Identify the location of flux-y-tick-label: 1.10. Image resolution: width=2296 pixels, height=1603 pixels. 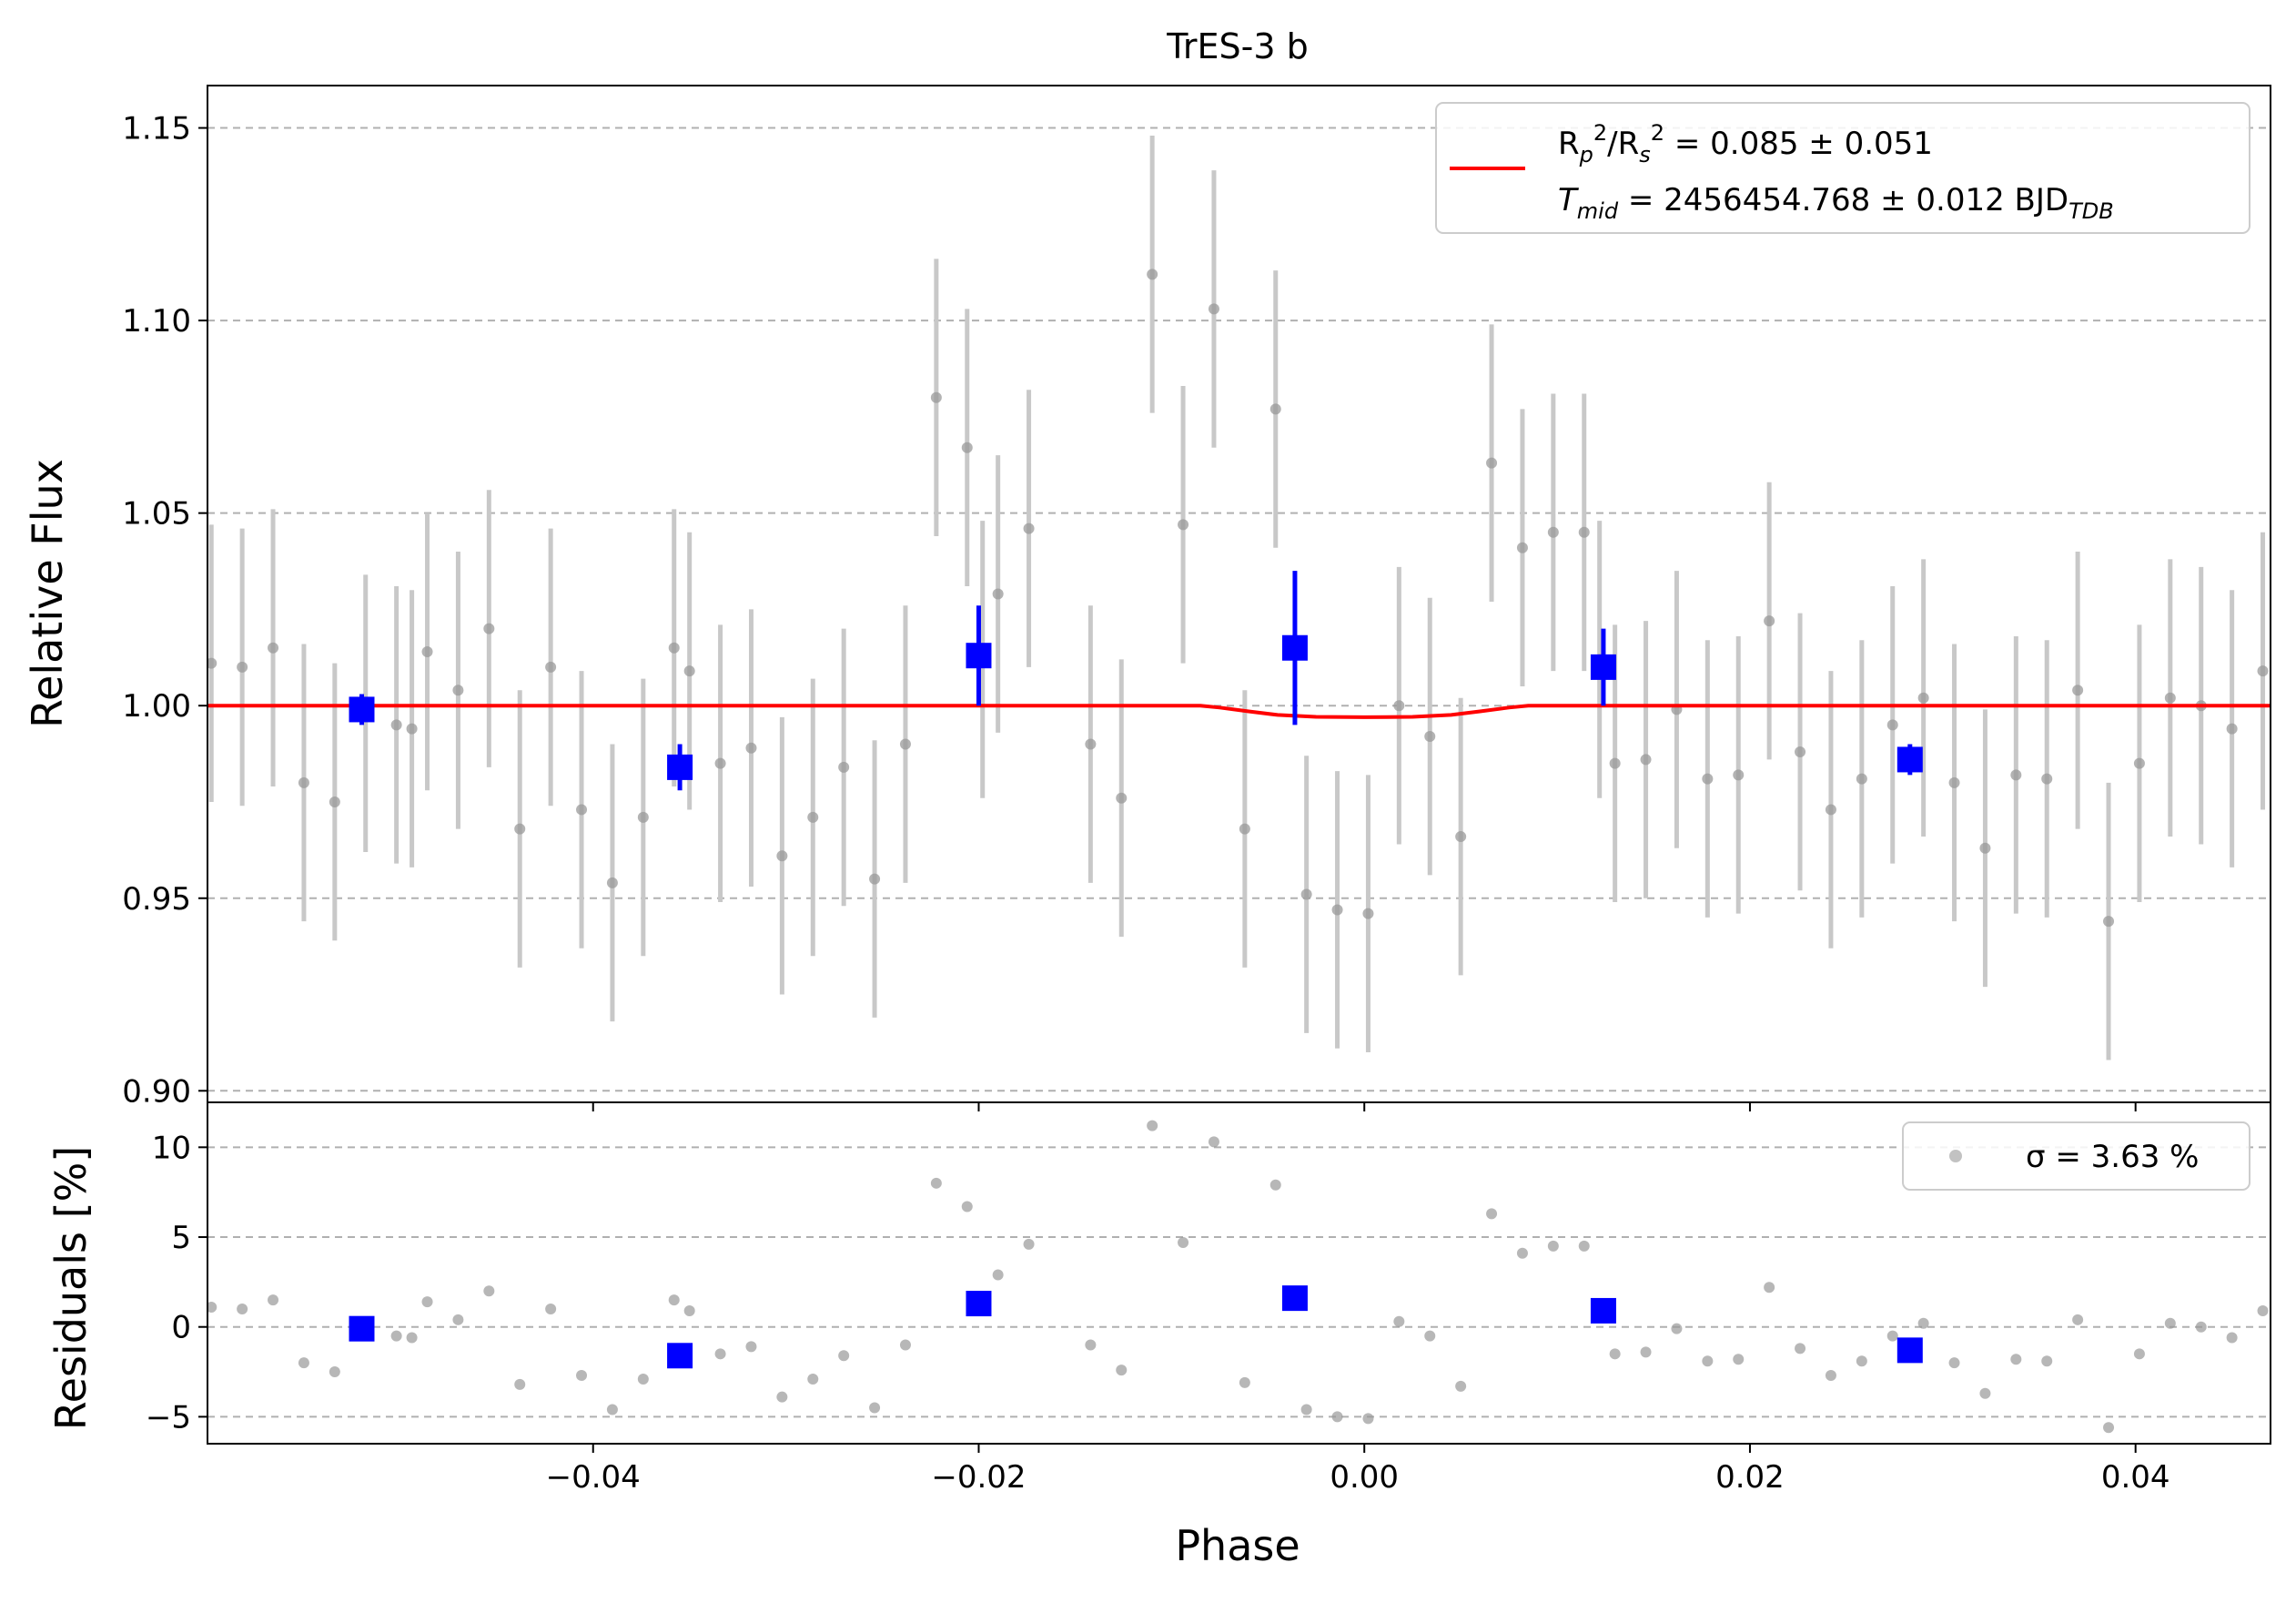
(156, 321).